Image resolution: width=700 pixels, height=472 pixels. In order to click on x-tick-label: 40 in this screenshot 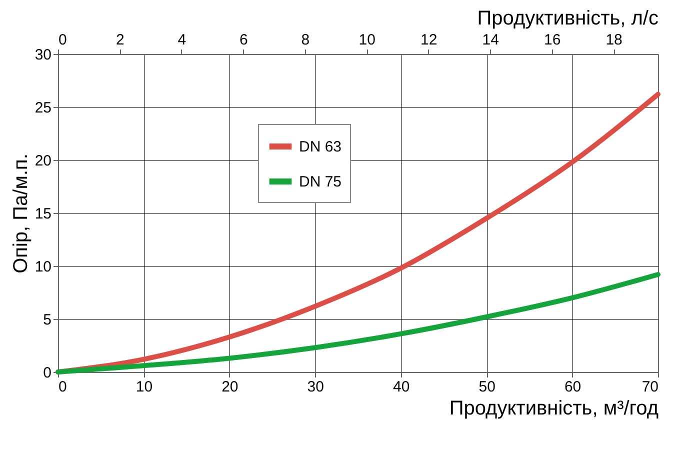, I will do `click(401, 387)`.